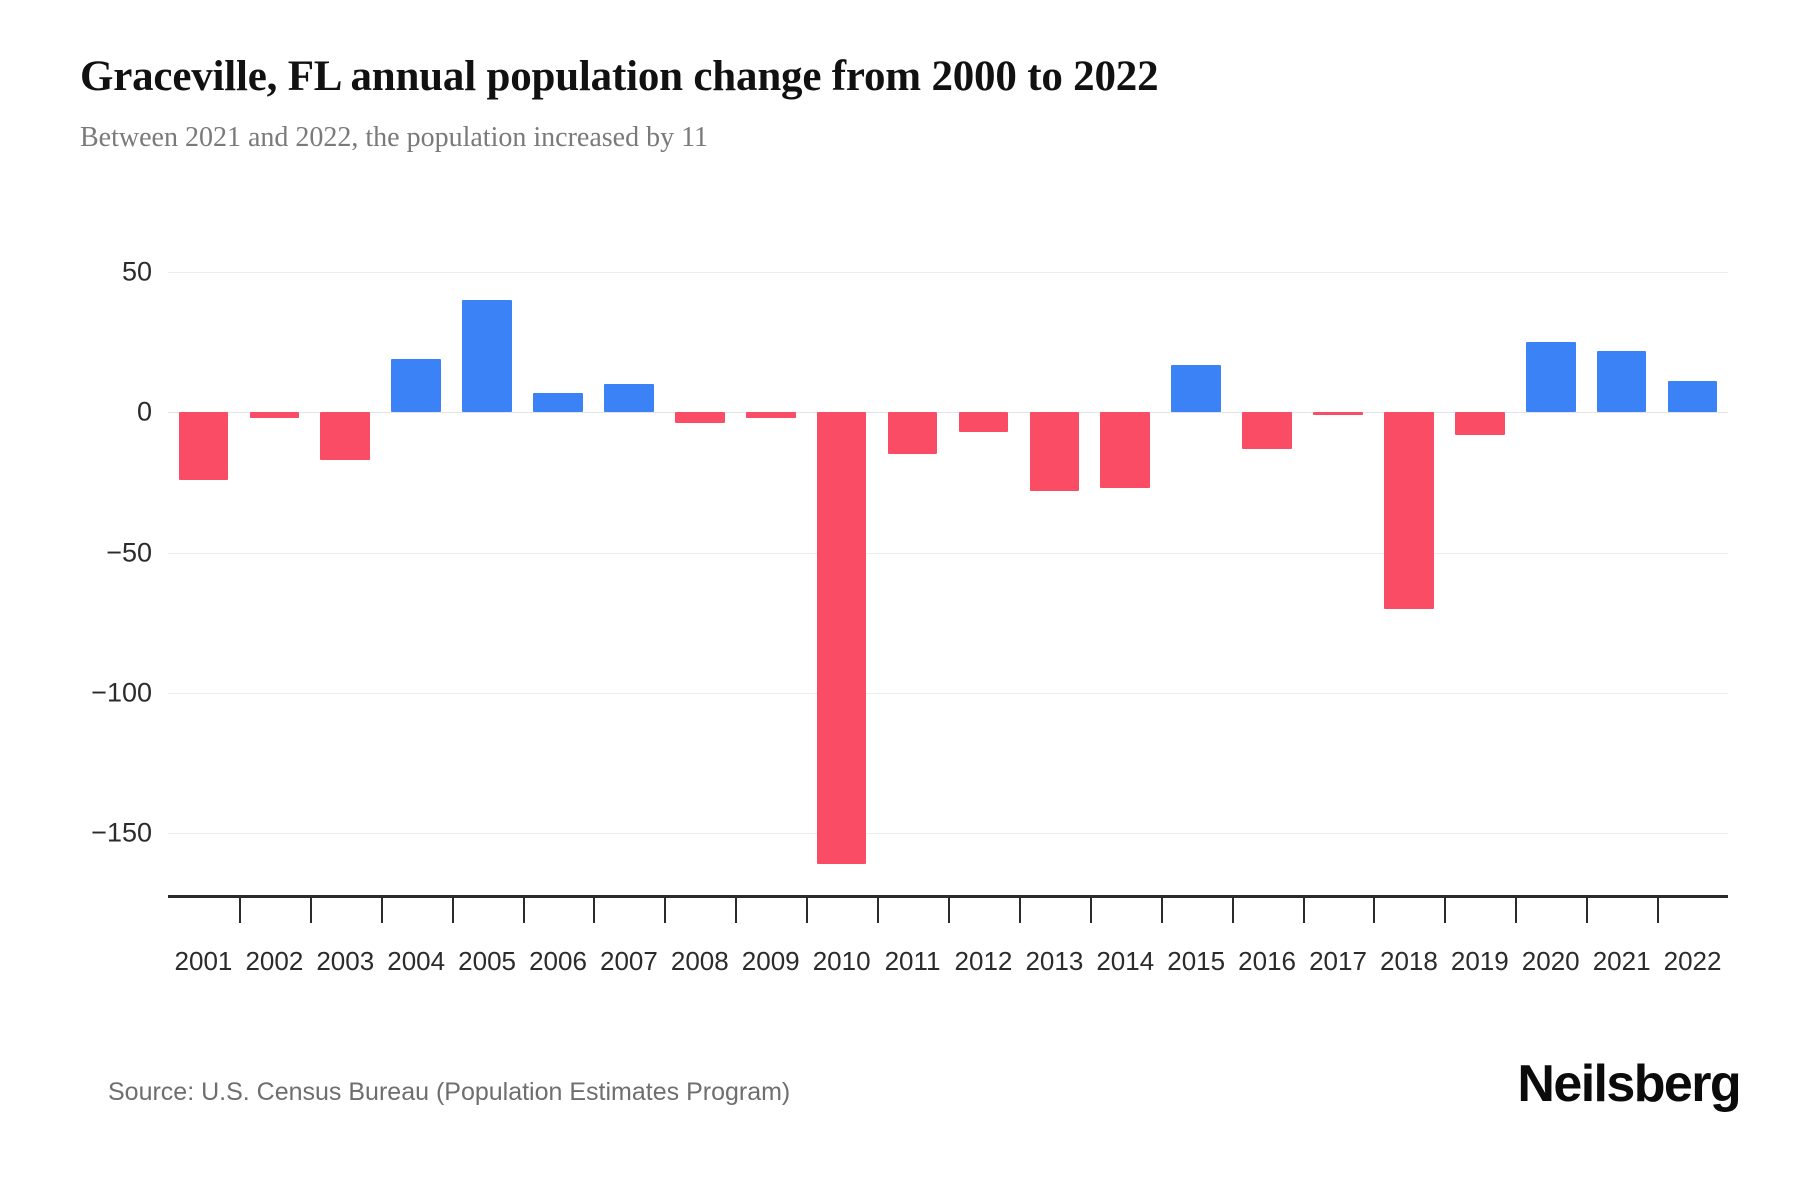 The width and height of the screenshot is (1800, 1200). I want to click on x-axis-tick-label: 2014, so click(1125, 961).